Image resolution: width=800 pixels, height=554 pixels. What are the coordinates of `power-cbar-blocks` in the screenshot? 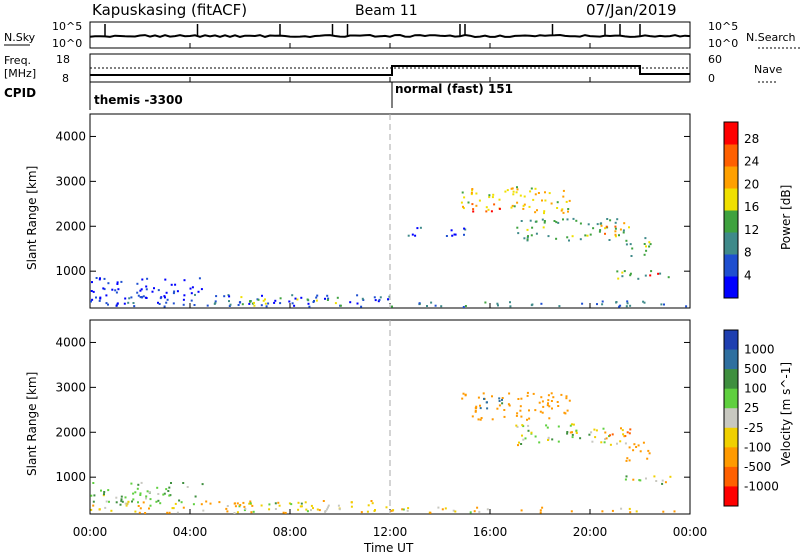 It's located at (731, 210).